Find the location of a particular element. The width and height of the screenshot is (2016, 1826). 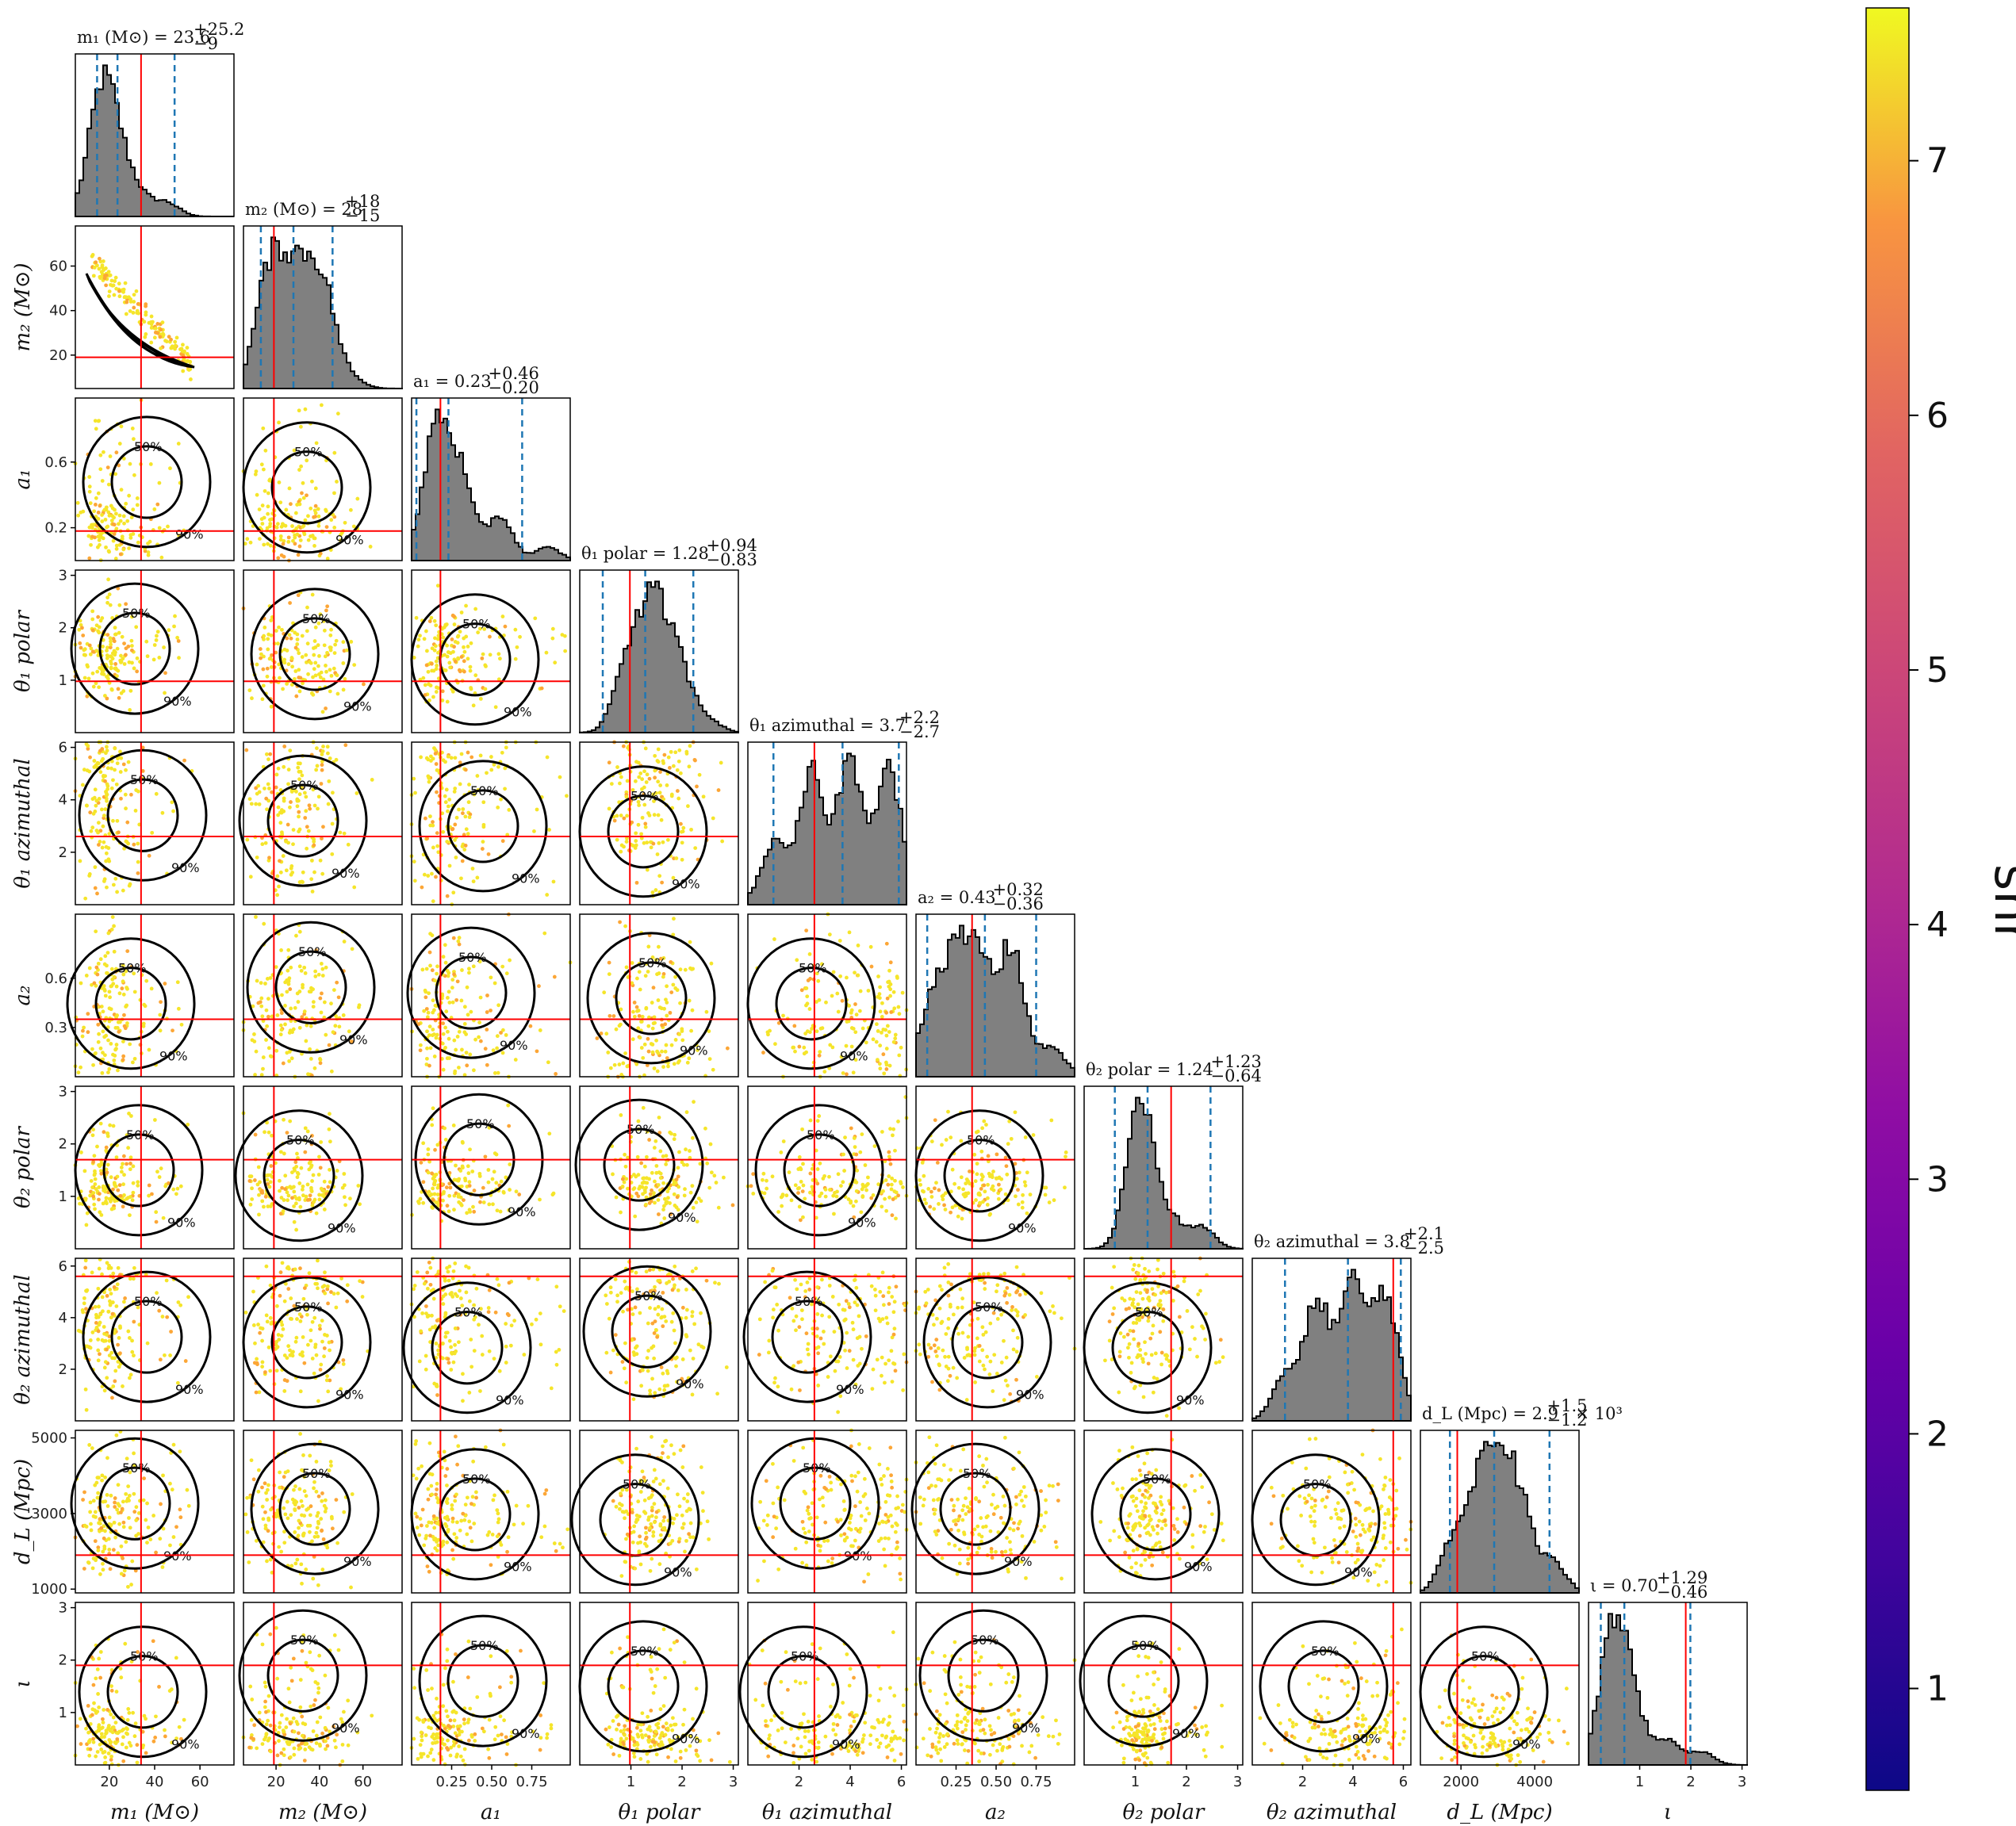

panel-theta2_polar-vs-theta1_polar: 50%90% is located at coordinates (656, 1167).